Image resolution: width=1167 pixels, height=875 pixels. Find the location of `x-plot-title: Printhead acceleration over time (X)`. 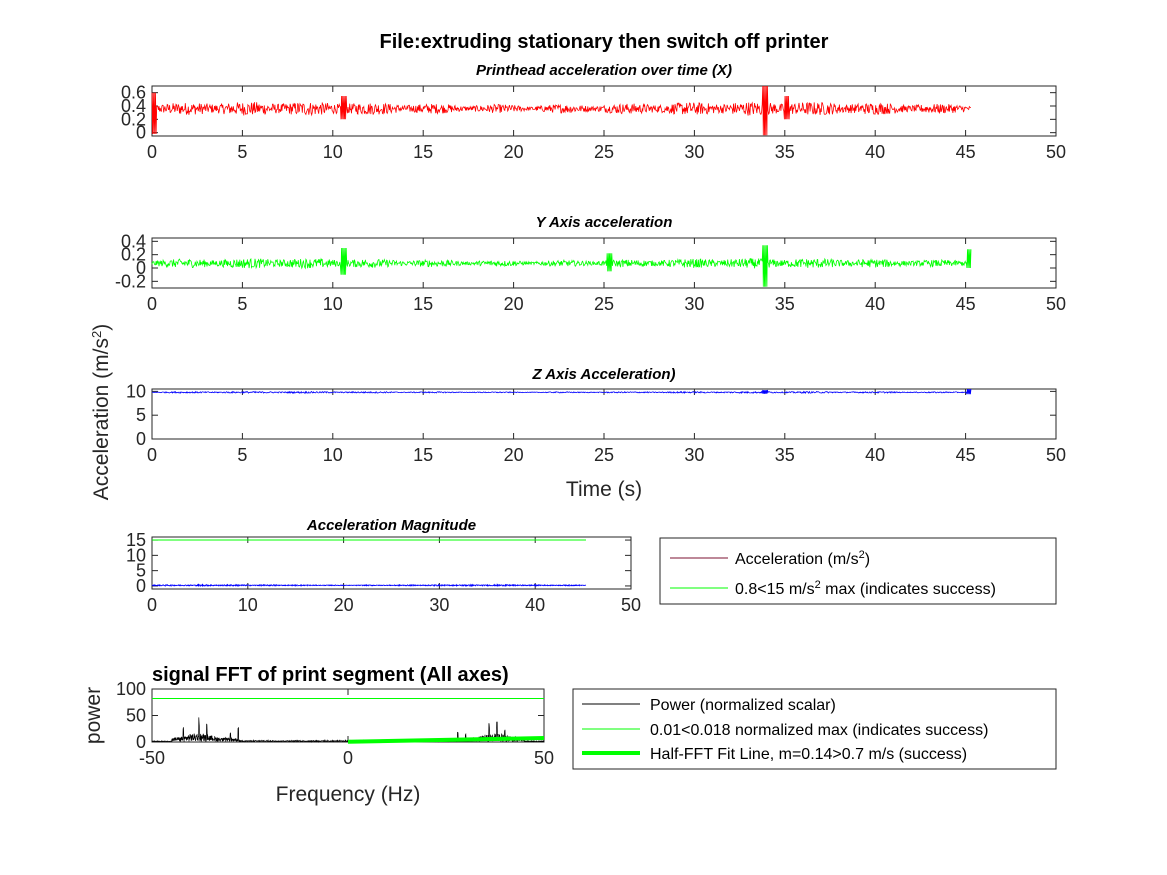

x-plot-title: Printhead acceleration over time (X) is located at coordinates (604, 70).